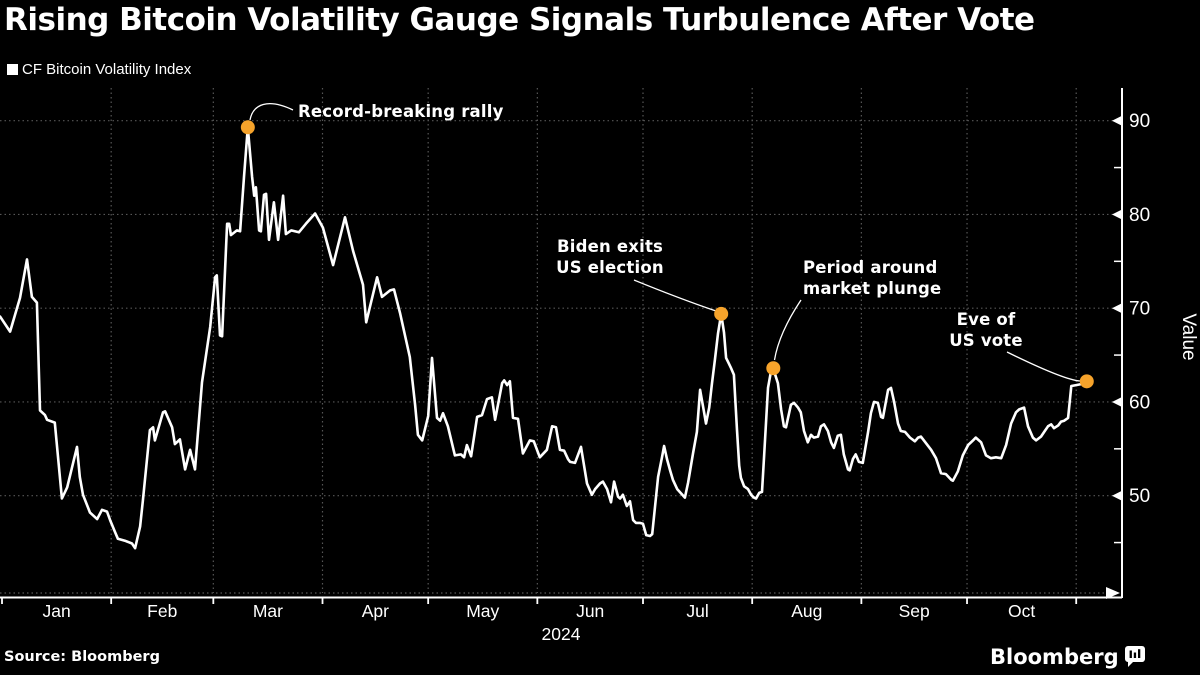 The image size is (1200, 675). I want to click on x-tick-label: Aug, so click(806, 611).